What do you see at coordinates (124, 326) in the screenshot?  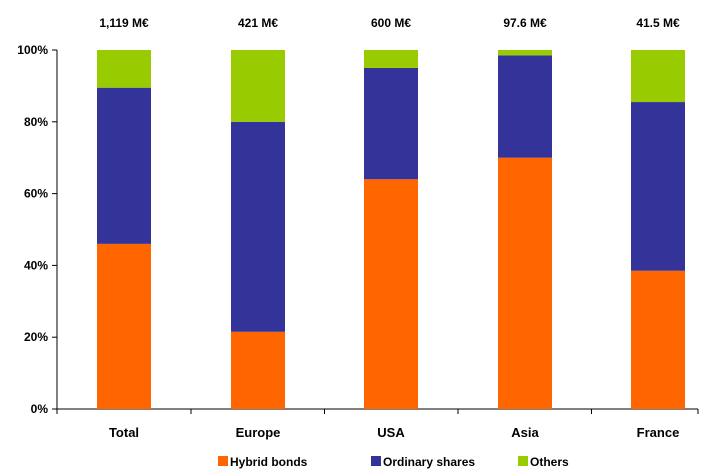 I see `bar-total-hybrid-bonds` at bounding box center [124, 326].